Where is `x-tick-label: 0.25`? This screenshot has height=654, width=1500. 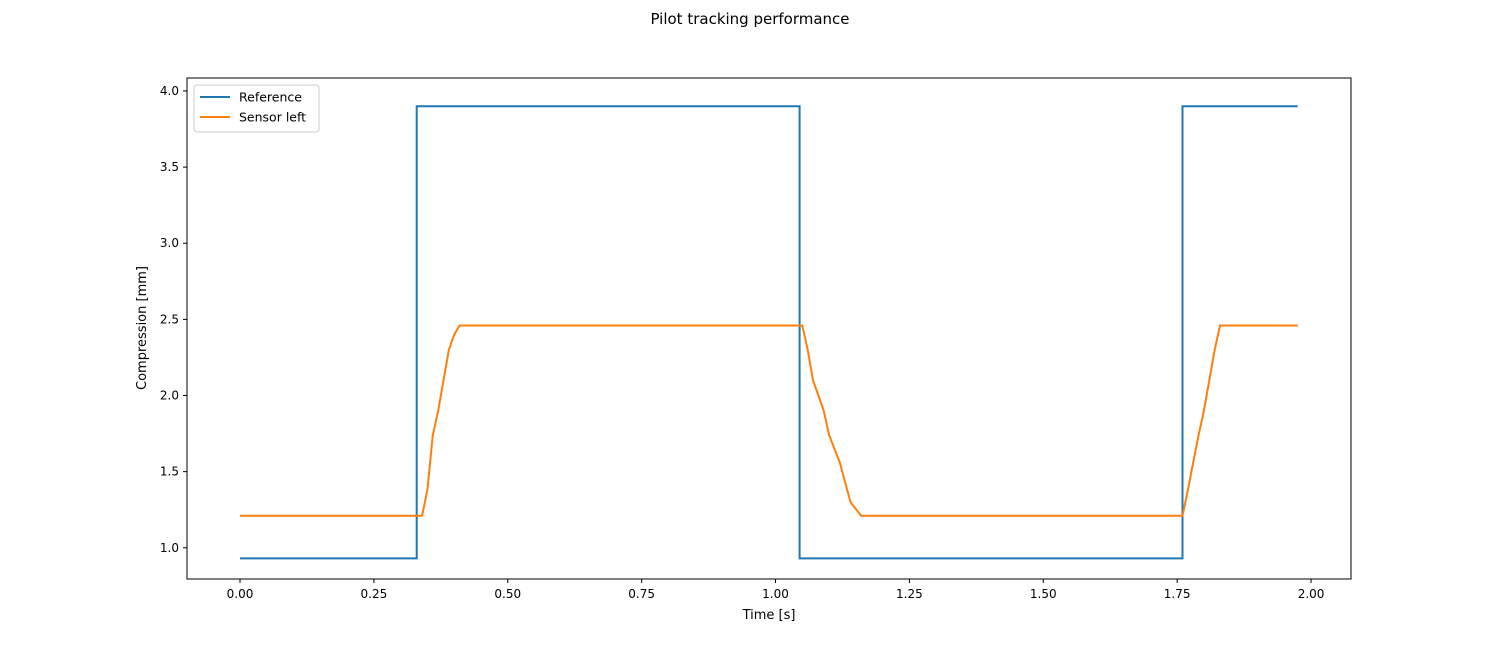 x-tick-label: 0.25 is located at coordinates (374, 594).